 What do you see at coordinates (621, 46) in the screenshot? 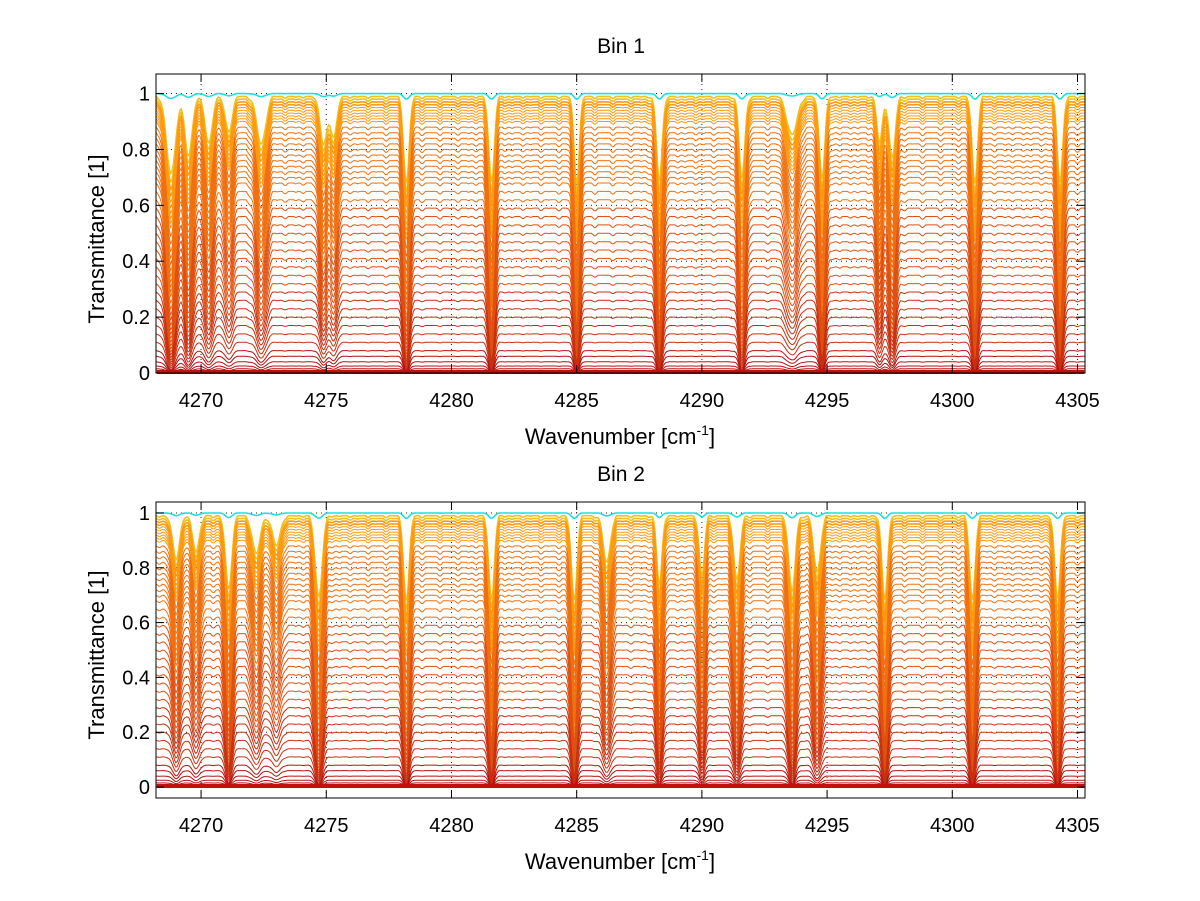
I see `chart-title: Bin 1` at bounding box center [621, 46].